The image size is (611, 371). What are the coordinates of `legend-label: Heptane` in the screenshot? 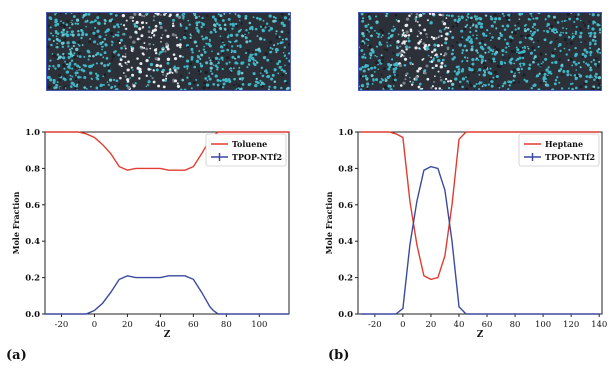 It's located at (564, 144).